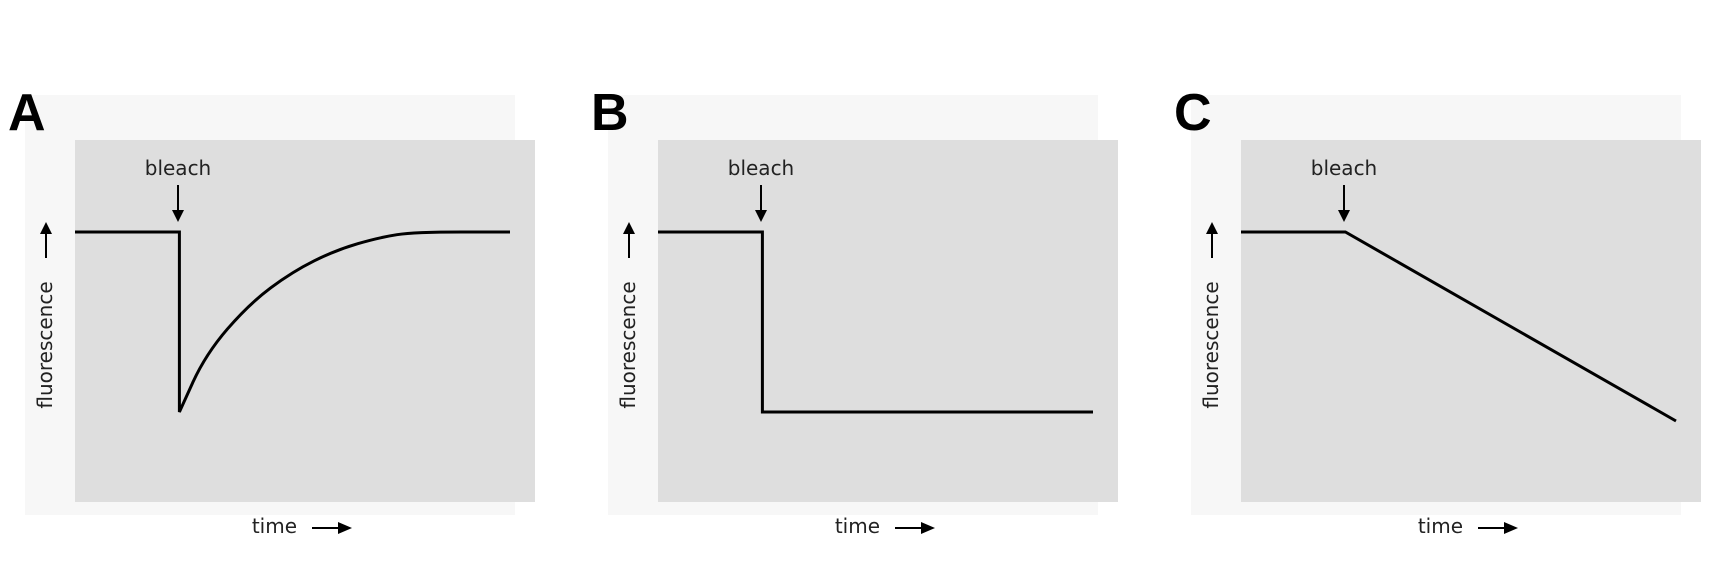 The height and width of the screenshot is (565, 1716). Describe the element at coordinates (27, 113) in the screenshot. I see `panel-letter: A` at that location.